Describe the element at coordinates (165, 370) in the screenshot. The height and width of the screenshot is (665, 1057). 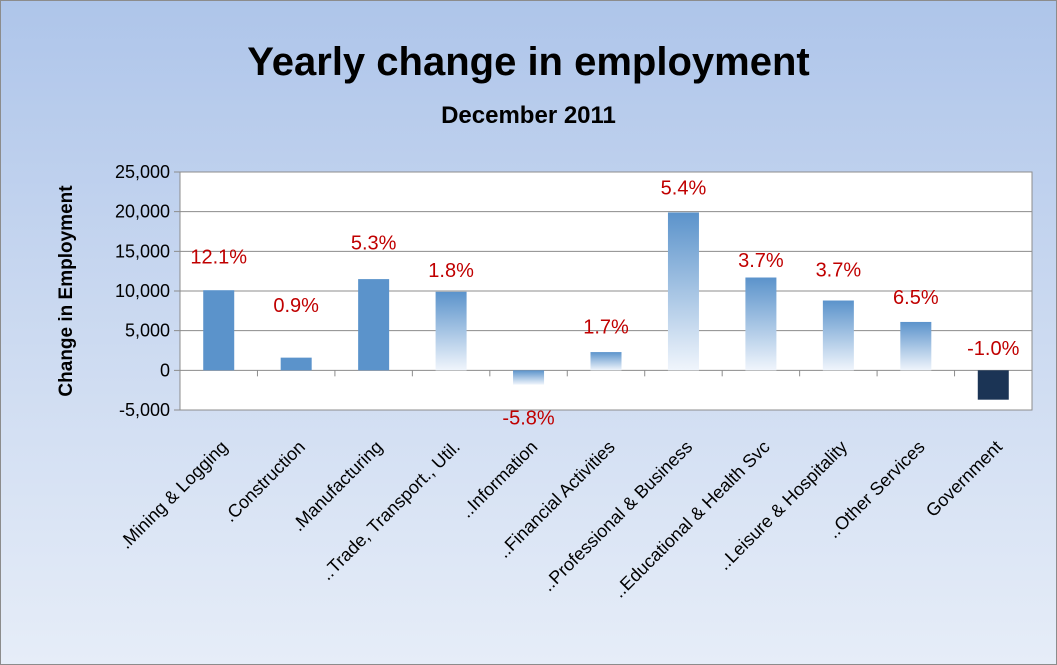
I see `y-tick-label: 0` at that location.